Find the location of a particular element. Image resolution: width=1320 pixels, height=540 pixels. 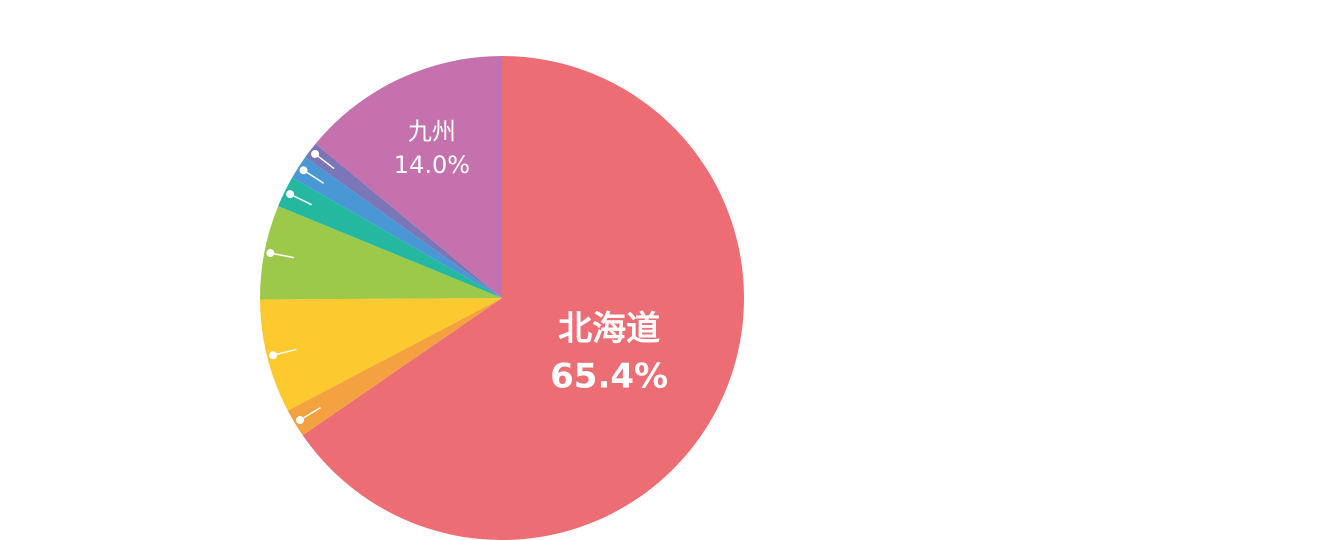

slice-label: 九州 is located at coordinates (432, 131).